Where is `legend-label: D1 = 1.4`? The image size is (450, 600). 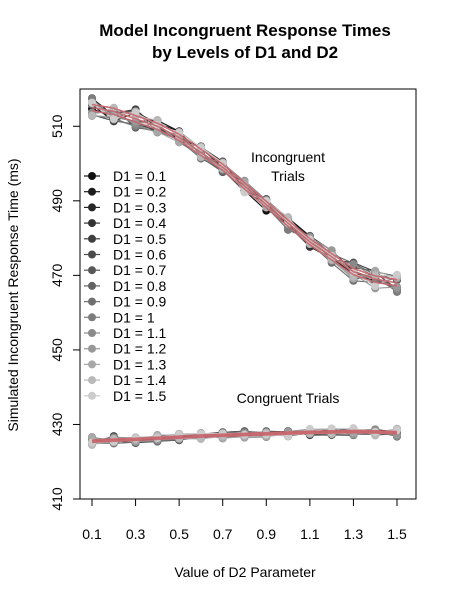 legend-label: D1 = 1.4 is located at coordinates (140, 380).